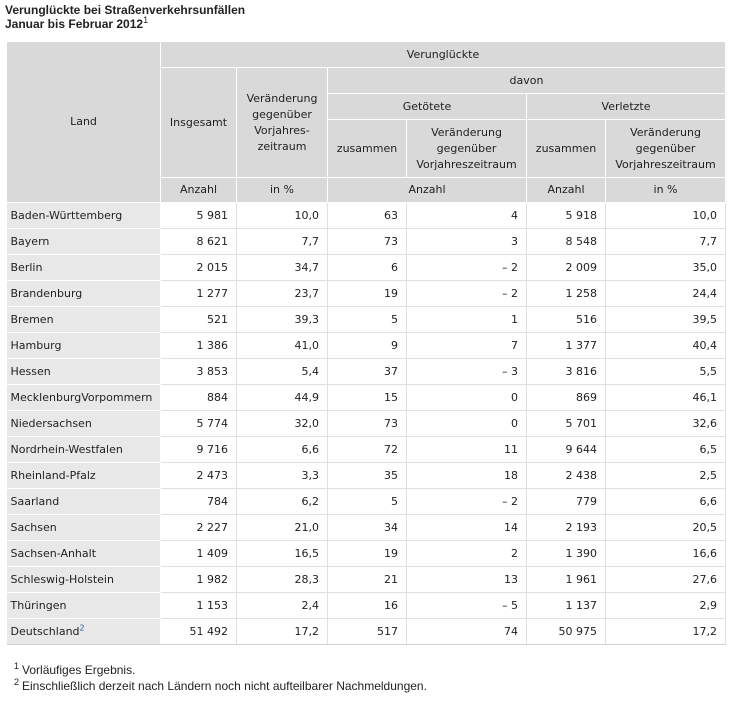 The image size is (733, 701). I want to click on cell-land: Berlin, so click(83, 267).